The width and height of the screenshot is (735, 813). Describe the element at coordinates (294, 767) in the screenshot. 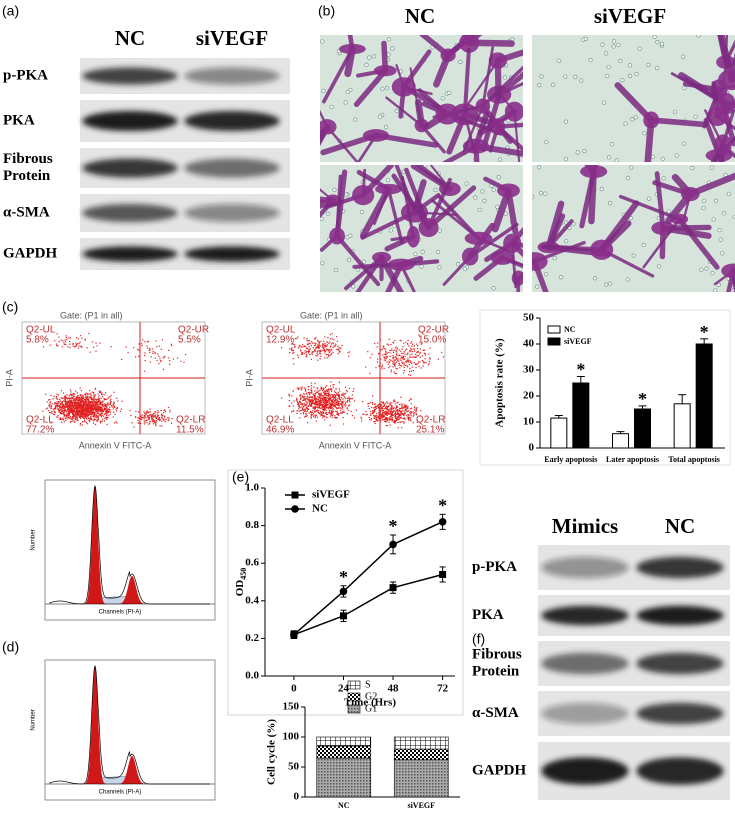

I see `y-tick-label: 50` at that location.